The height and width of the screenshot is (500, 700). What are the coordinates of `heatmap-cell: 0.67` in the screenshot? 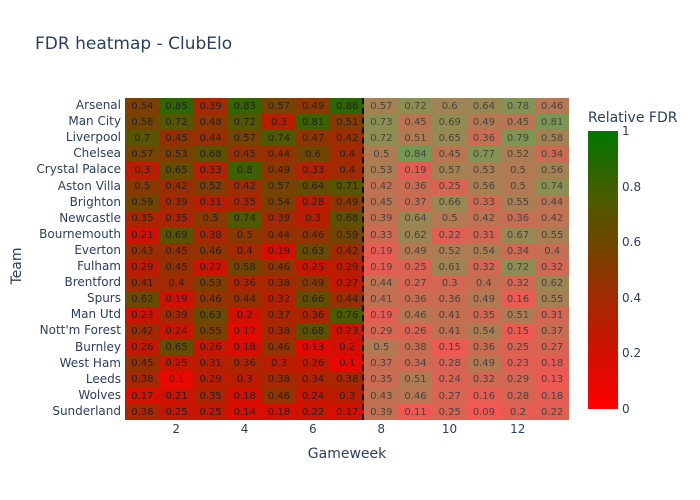 It's located at (518, 235).